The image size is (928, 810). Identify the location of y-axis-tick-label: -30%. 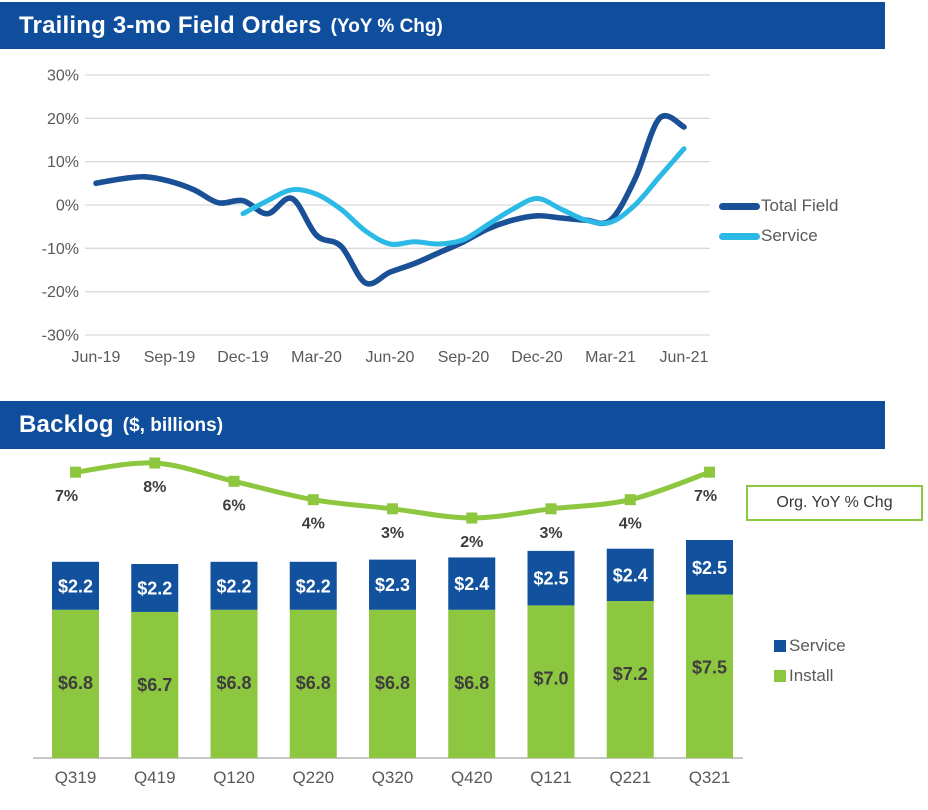
(60, 336).